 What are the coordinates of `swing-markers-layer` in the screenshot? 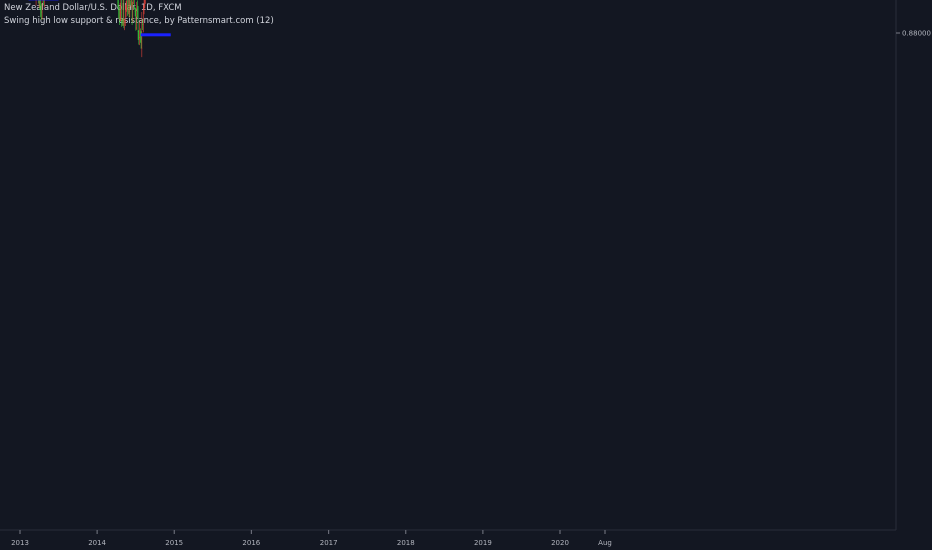 It's located at (99, 18).